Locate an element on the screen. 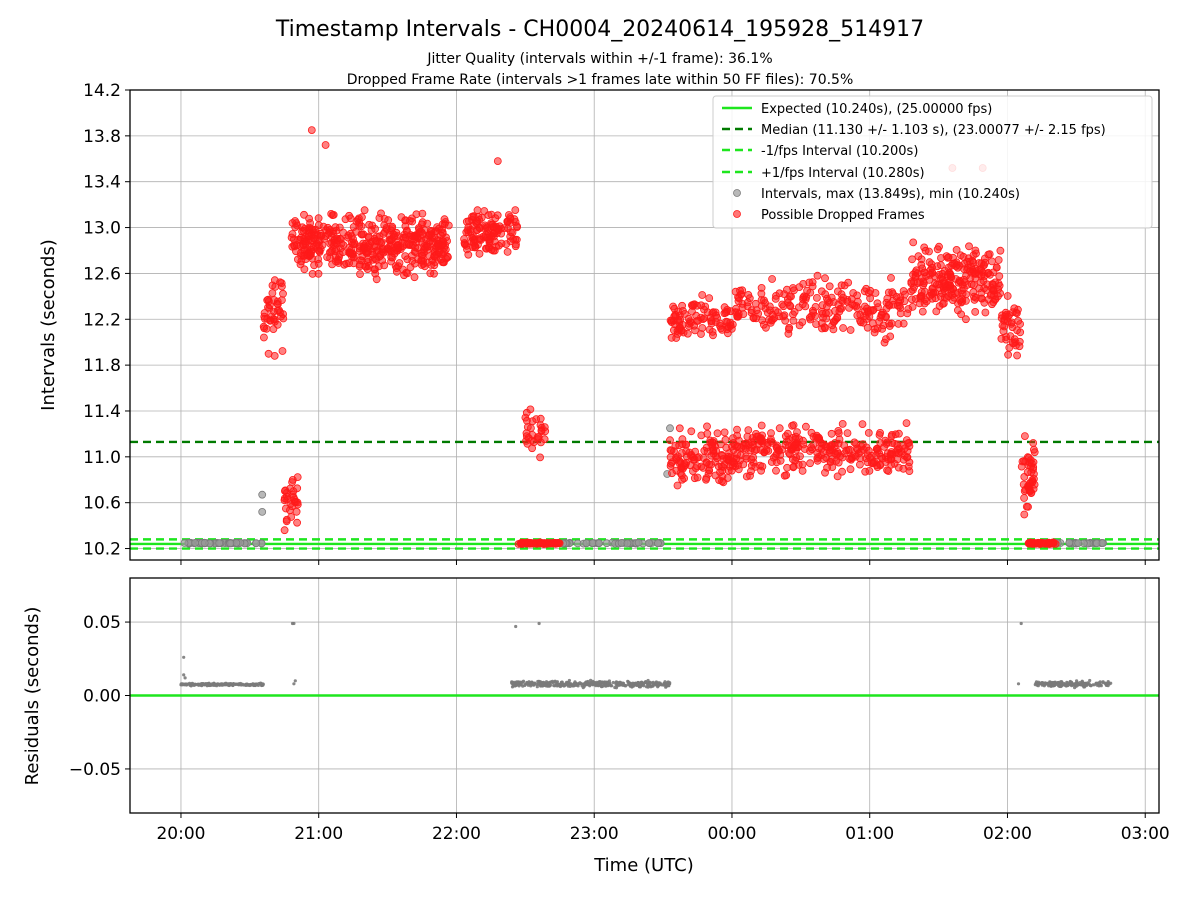  legend-expected-label: Expected (10.240s), (25.00000 fps) is located at coordinates (876, 109).